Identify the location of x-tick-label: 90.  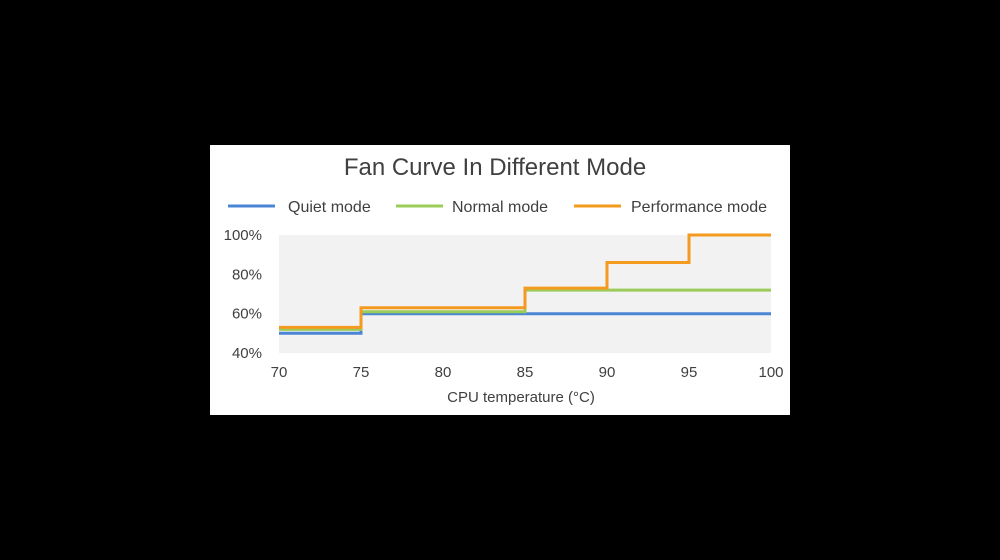
(607, 372).